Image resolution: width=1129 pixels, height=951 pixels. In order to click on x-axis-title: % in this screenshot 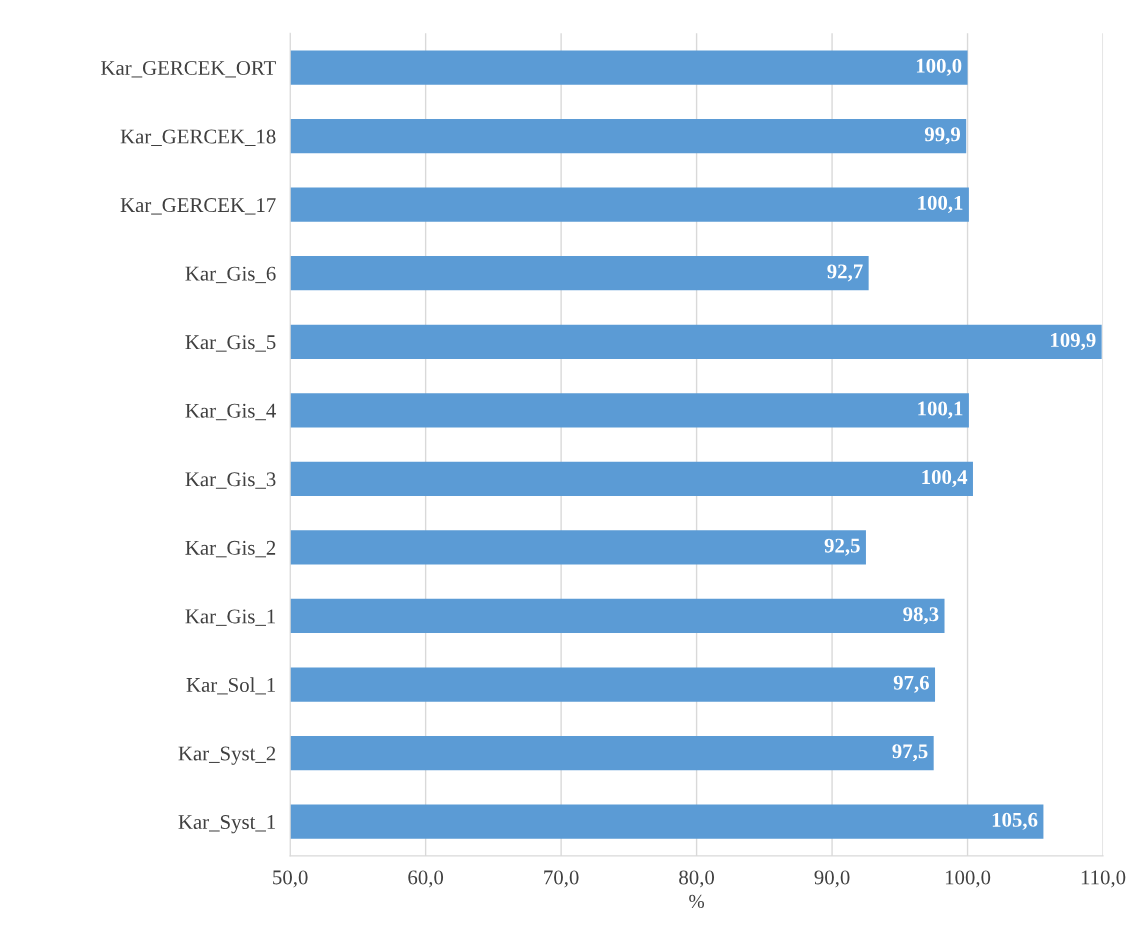, I will do `click(697, 901)`.